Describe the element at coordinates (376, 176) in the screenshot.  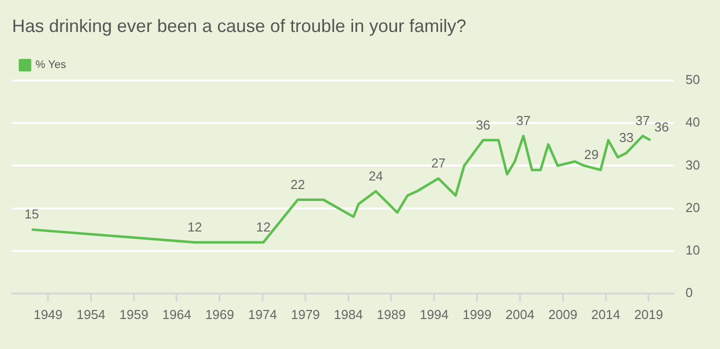
I see `data-label: 24` at that location.